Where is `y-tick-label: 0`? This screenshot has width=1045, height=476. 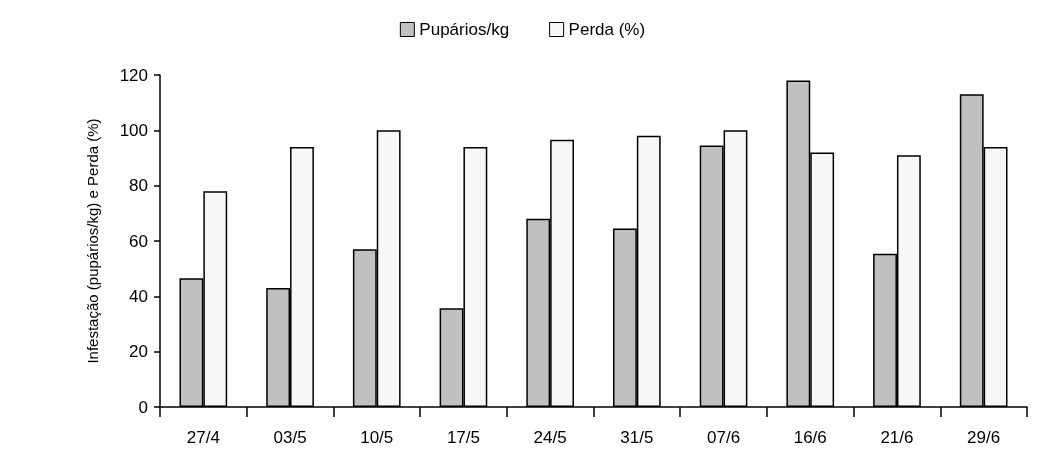
y-tick-label: 0 is located at coordinates (143, 407).